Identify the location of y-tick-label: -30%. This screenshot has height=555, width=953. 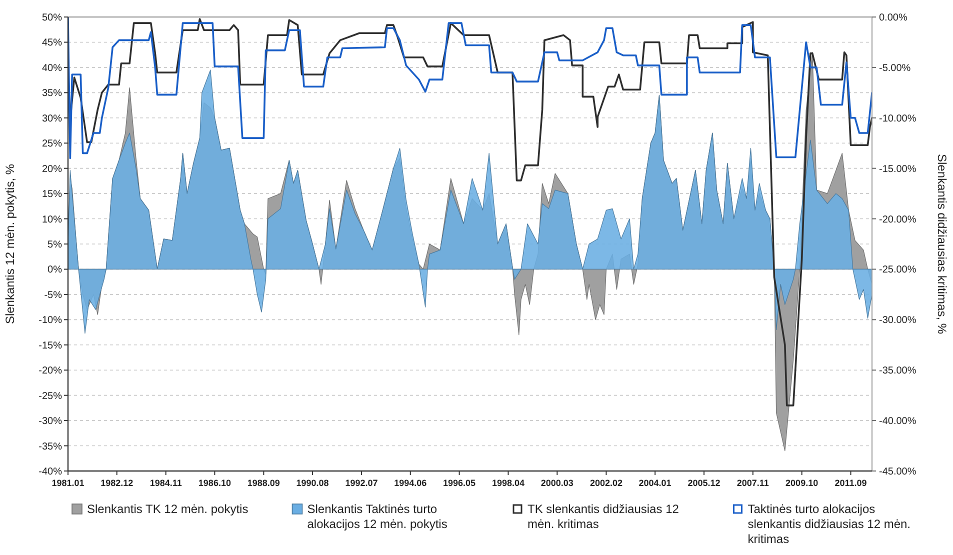
(50, 422).